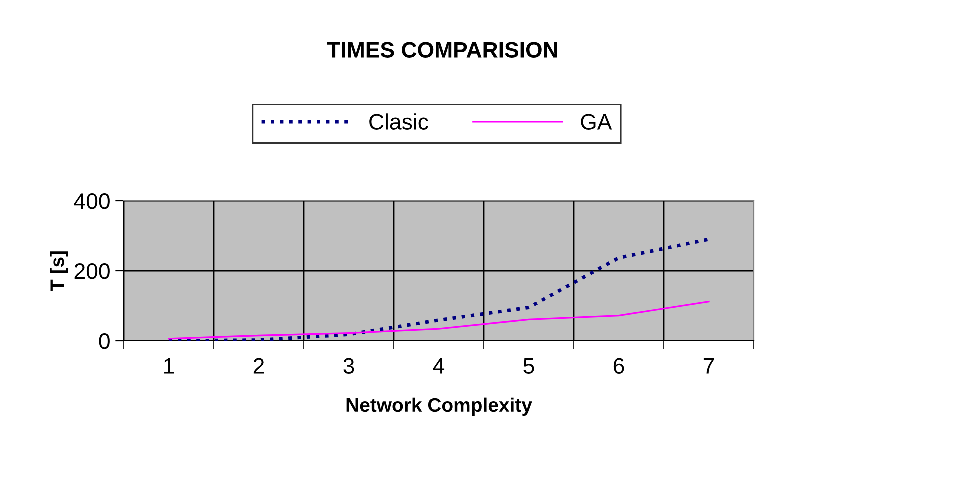 This screenshot has width=977, height=481. What do you see at coordinates (596, 122) in the screenshot?
I see `legend-label: GA` at bounding box center [596, 122].